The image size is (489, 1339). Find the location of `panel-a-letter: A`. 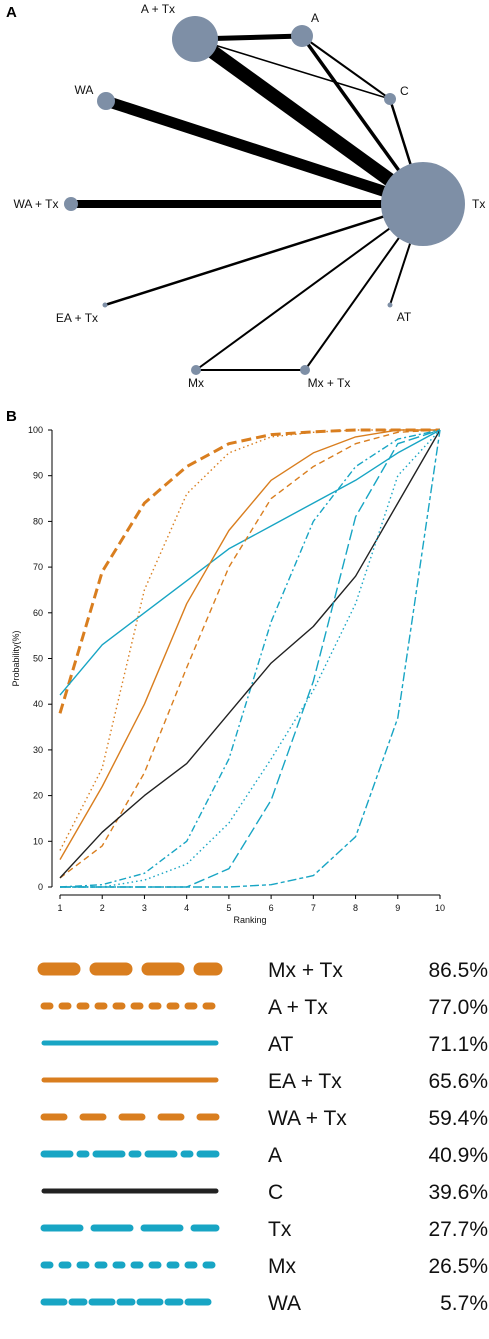

panel-a-letter: A is located at coordinates (11, 12).